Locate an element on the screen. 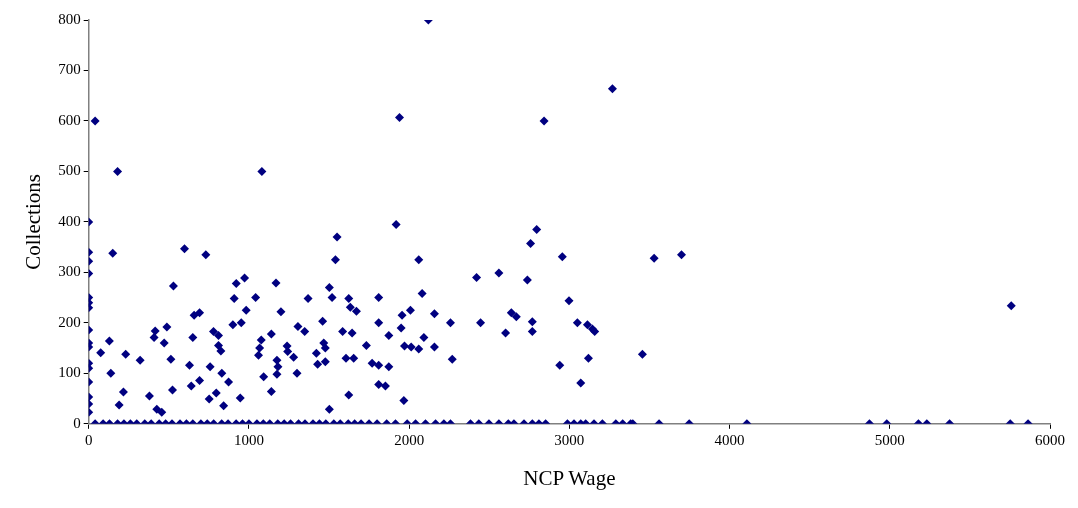 The width and height of the screenshot is (1078, 508). y-tick-label: 100 is located at coordinates (69, 372).